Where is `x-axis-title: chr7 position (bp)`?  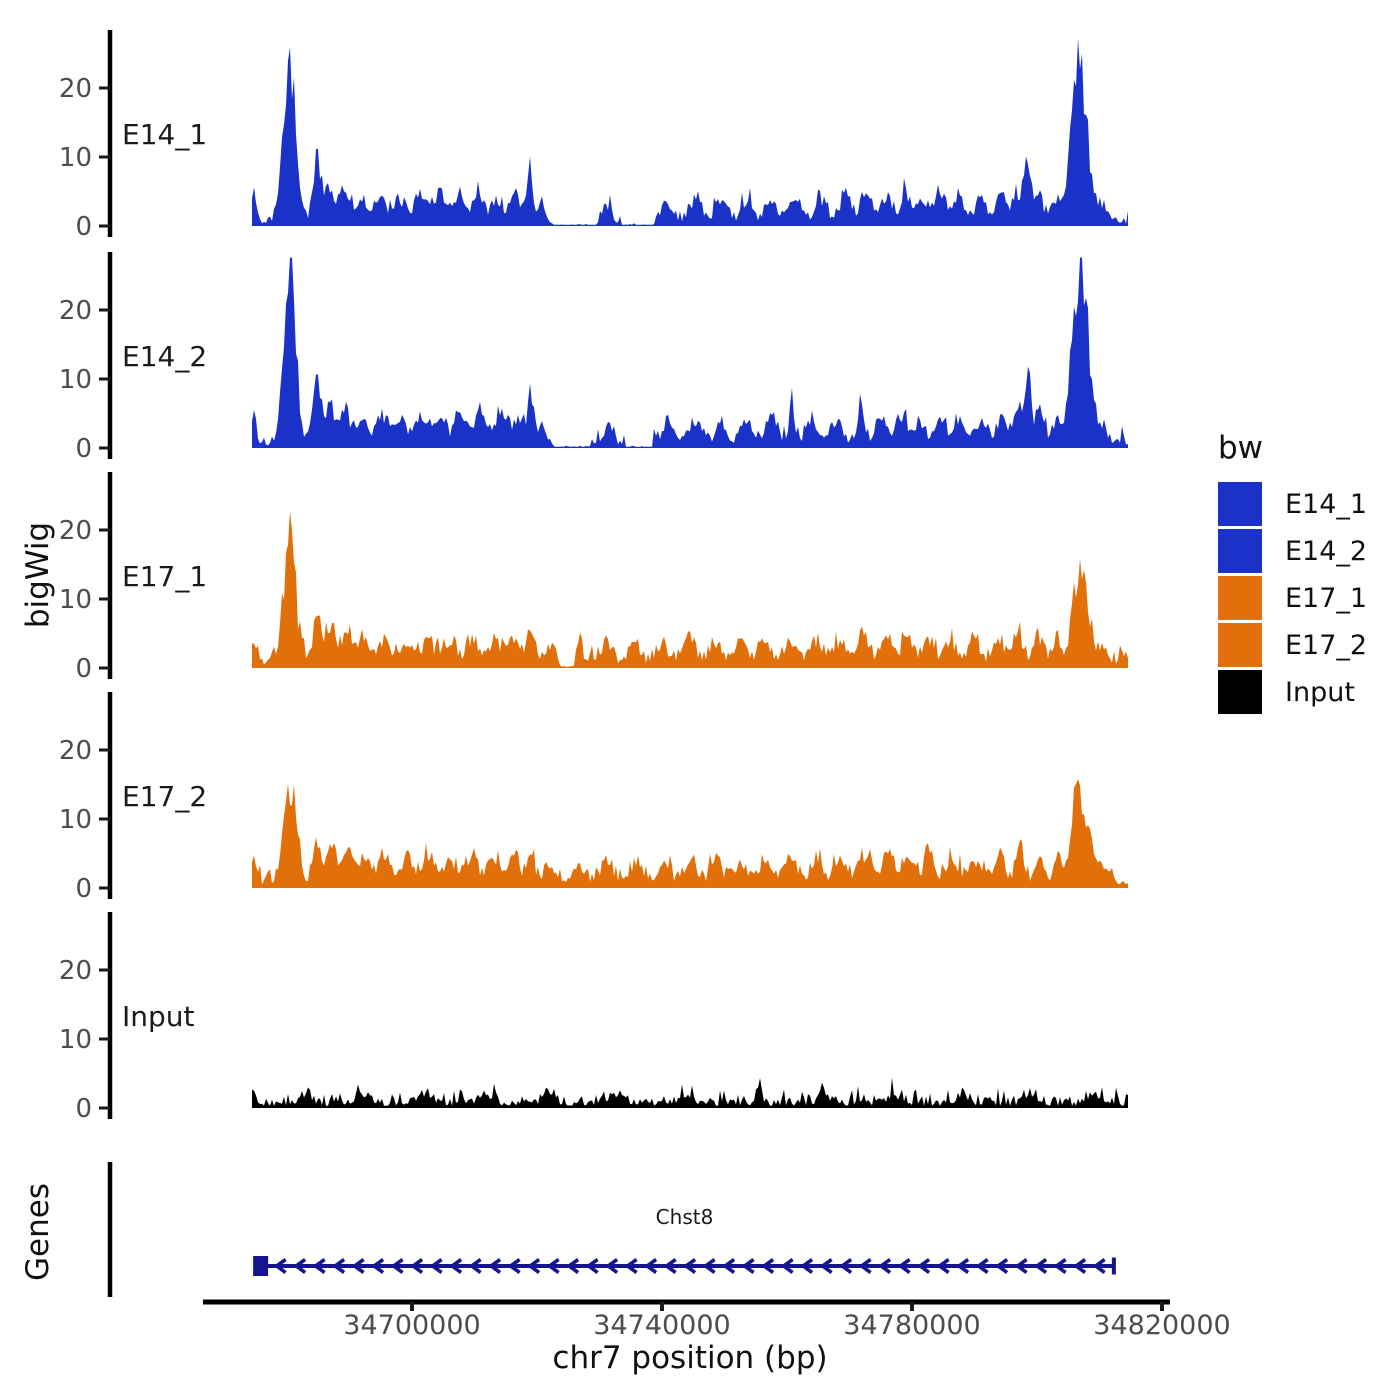 x-axis-title: chr7 position (bp) is located at coordinates (690, 1358).